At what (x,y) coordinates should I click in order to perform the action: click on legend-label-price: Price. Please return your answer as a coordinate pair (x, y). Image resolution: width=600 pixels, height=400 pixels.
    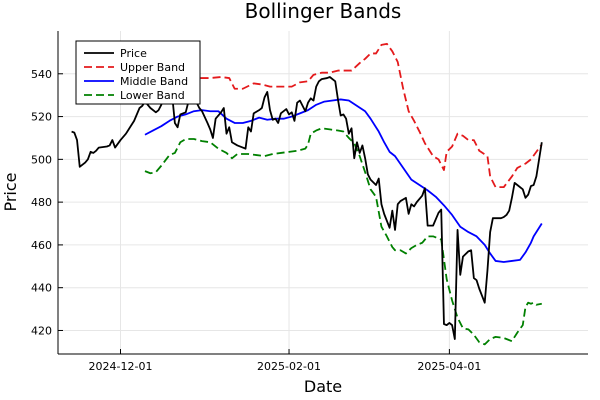
    Looking at the image, I should click on (133, 53).